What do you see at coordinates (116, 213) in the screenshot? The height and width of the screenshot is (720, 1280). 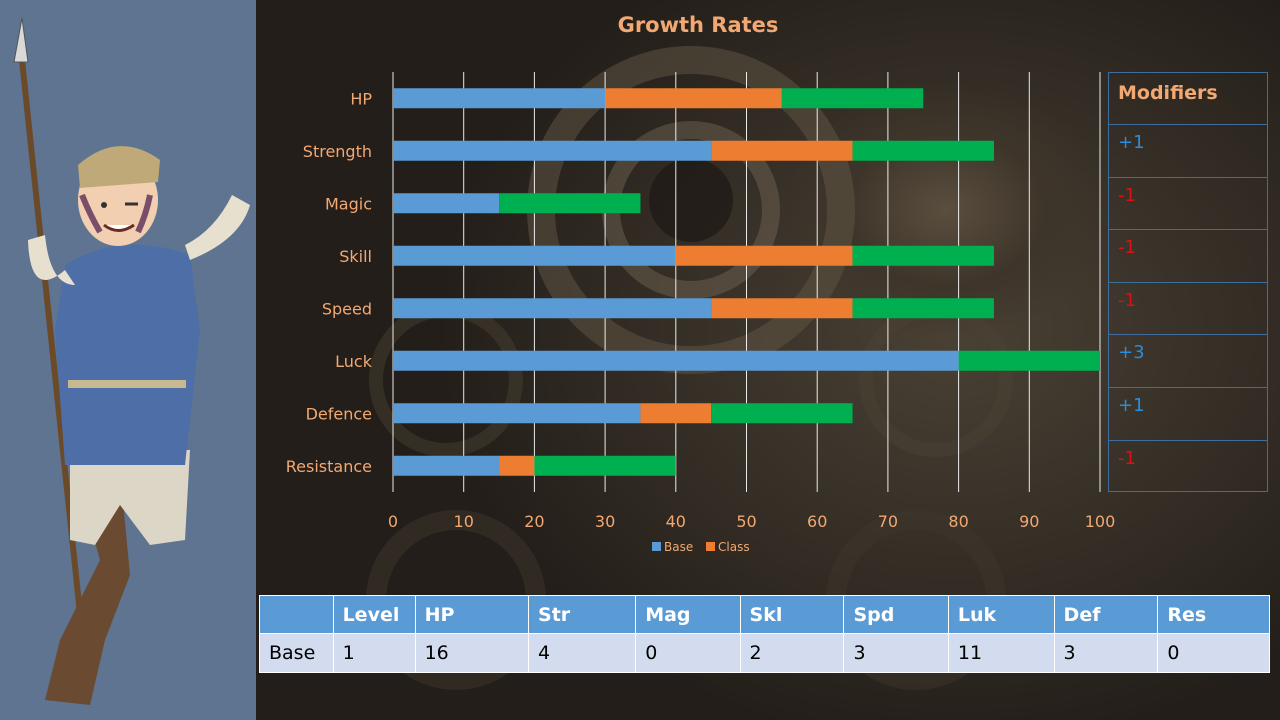 I see `hair` at bounding box center [116, 213].